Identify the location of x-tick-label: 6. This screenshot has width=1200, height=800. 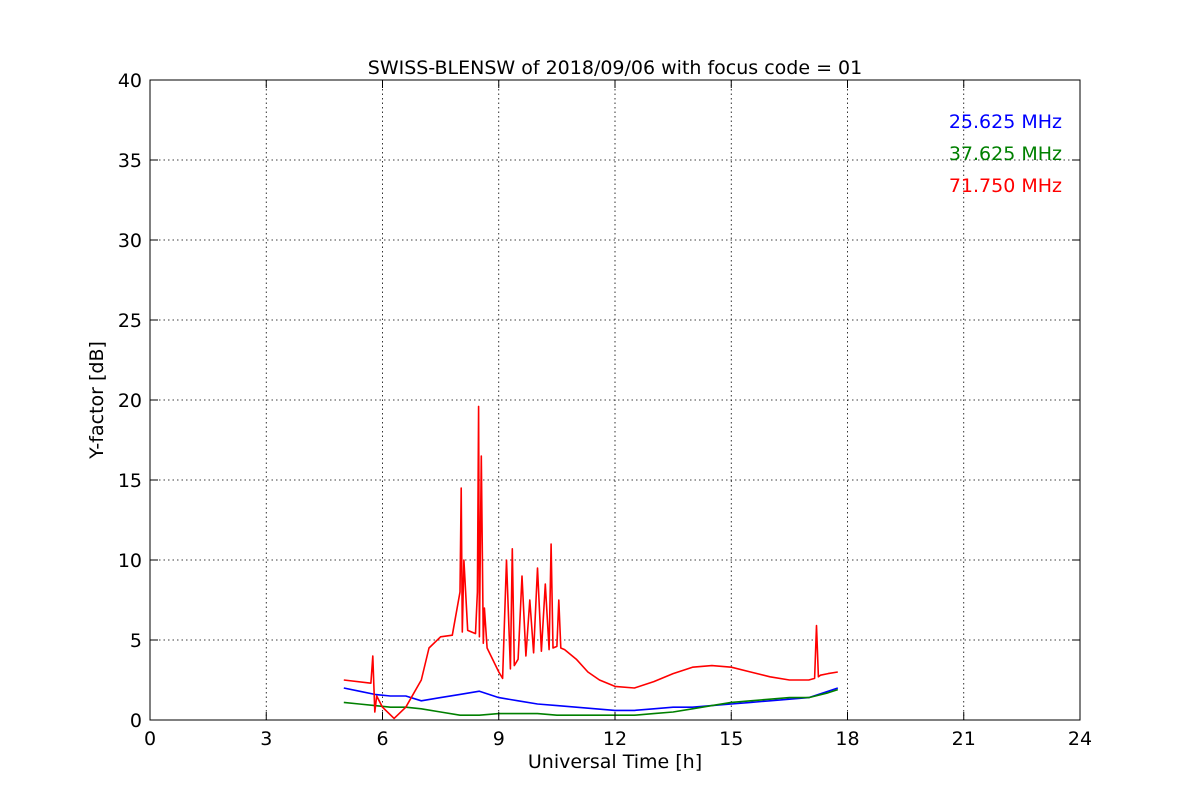
(382, 739).